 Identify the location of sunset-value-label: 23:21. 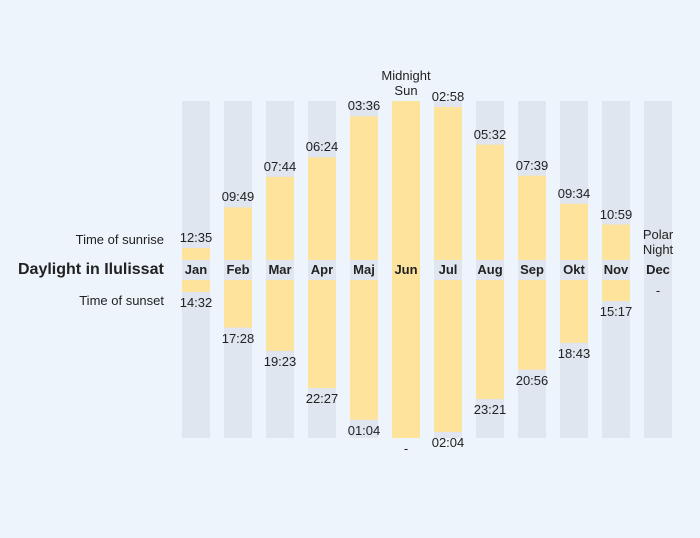
(490, 410).